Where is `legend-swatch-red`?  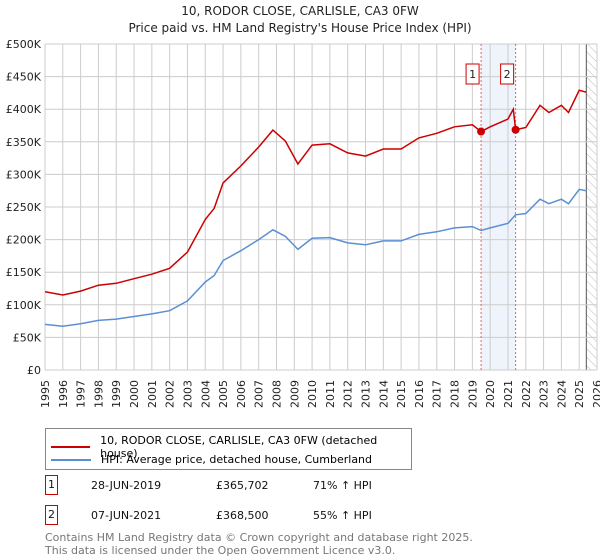 legend-swatch-red is located at coordinates (71, 447).